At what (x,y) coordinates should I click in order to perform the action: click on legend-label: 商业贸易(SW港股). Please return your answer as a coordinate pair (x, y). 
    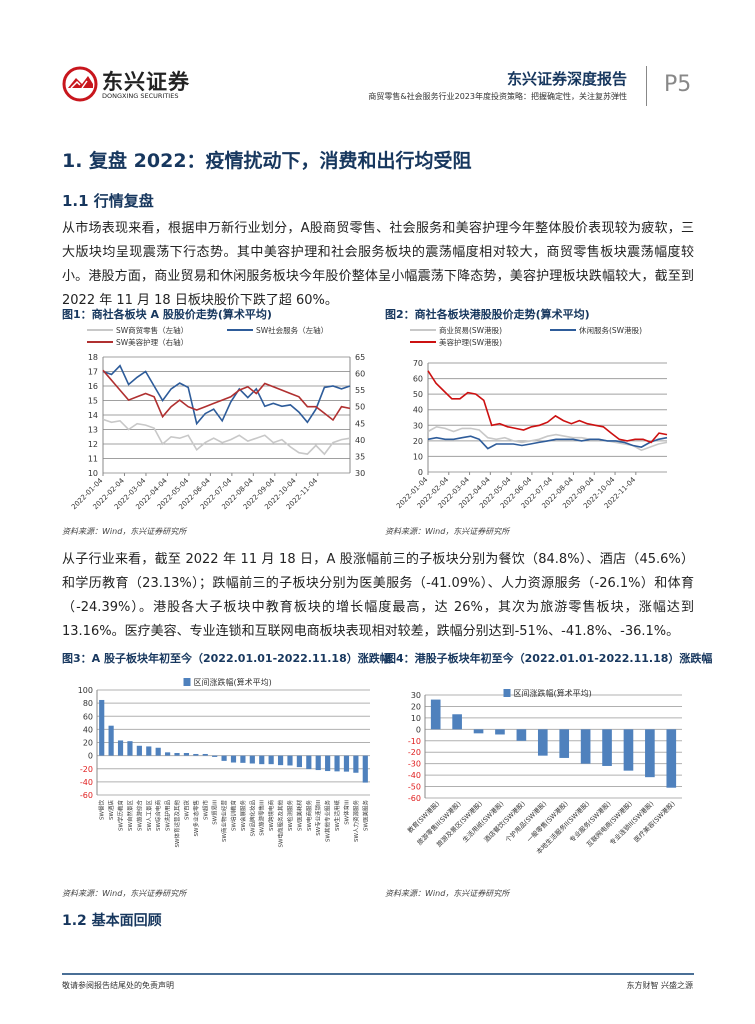
    Looking at the image, I should click on (470, 330).